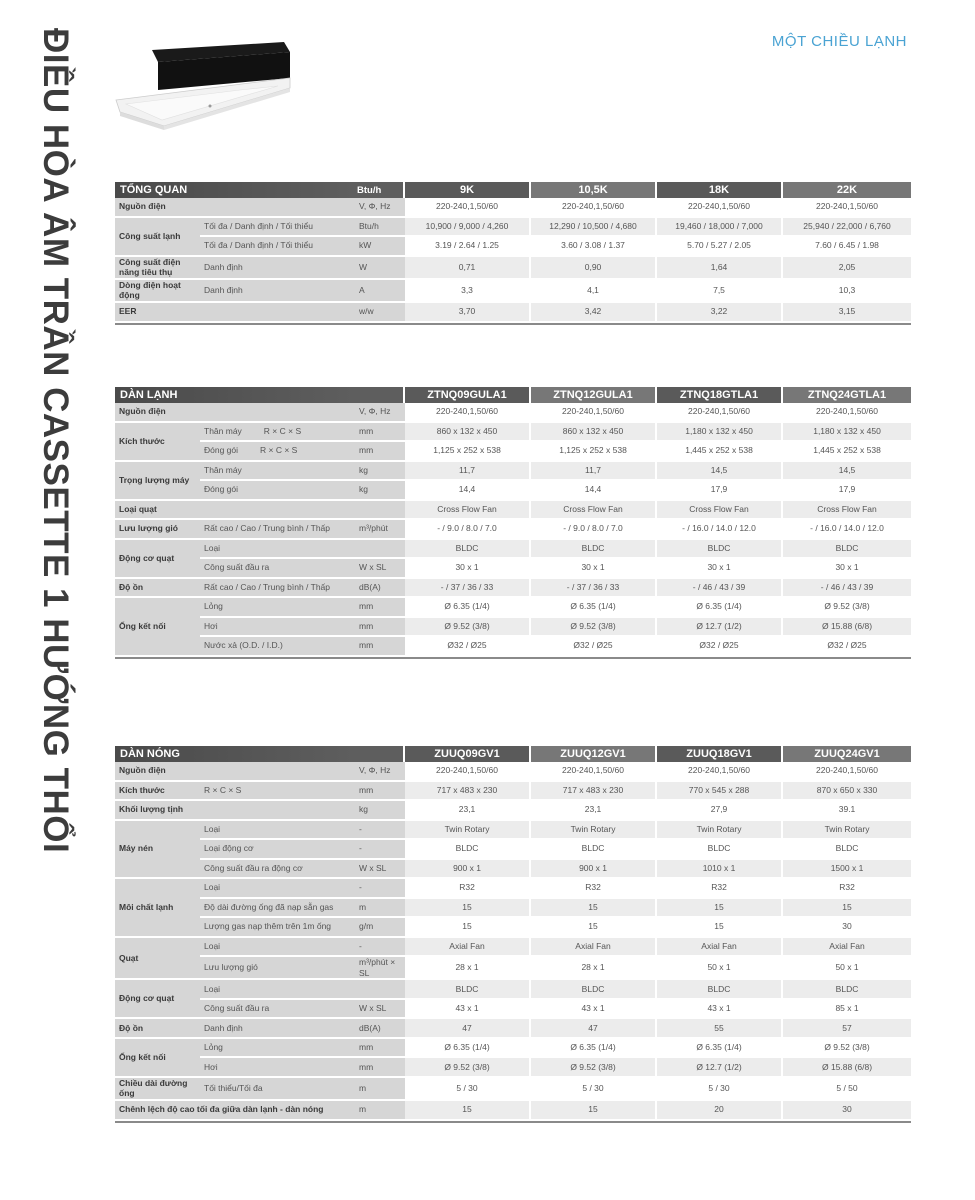  Describe the element at coordinates (594, 432) in the screenshot. I see `cell-value: 860 x 132 x 450` at that location.